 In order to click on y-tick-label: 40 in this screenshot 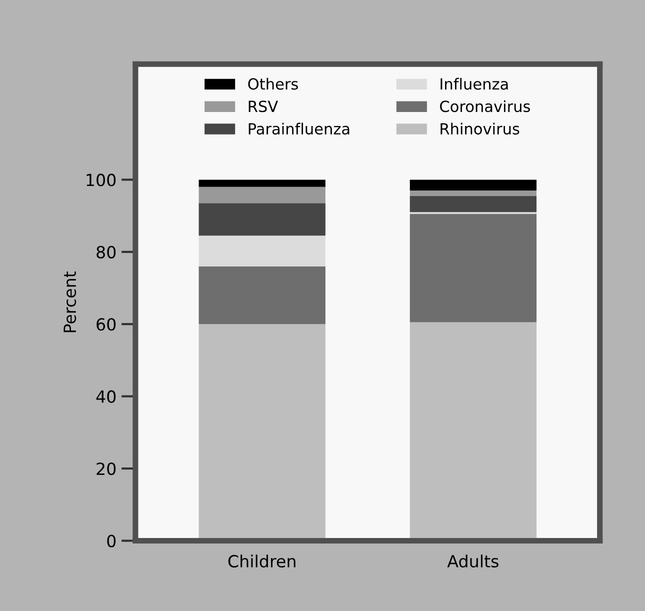, I will do `click(106, 396)`.